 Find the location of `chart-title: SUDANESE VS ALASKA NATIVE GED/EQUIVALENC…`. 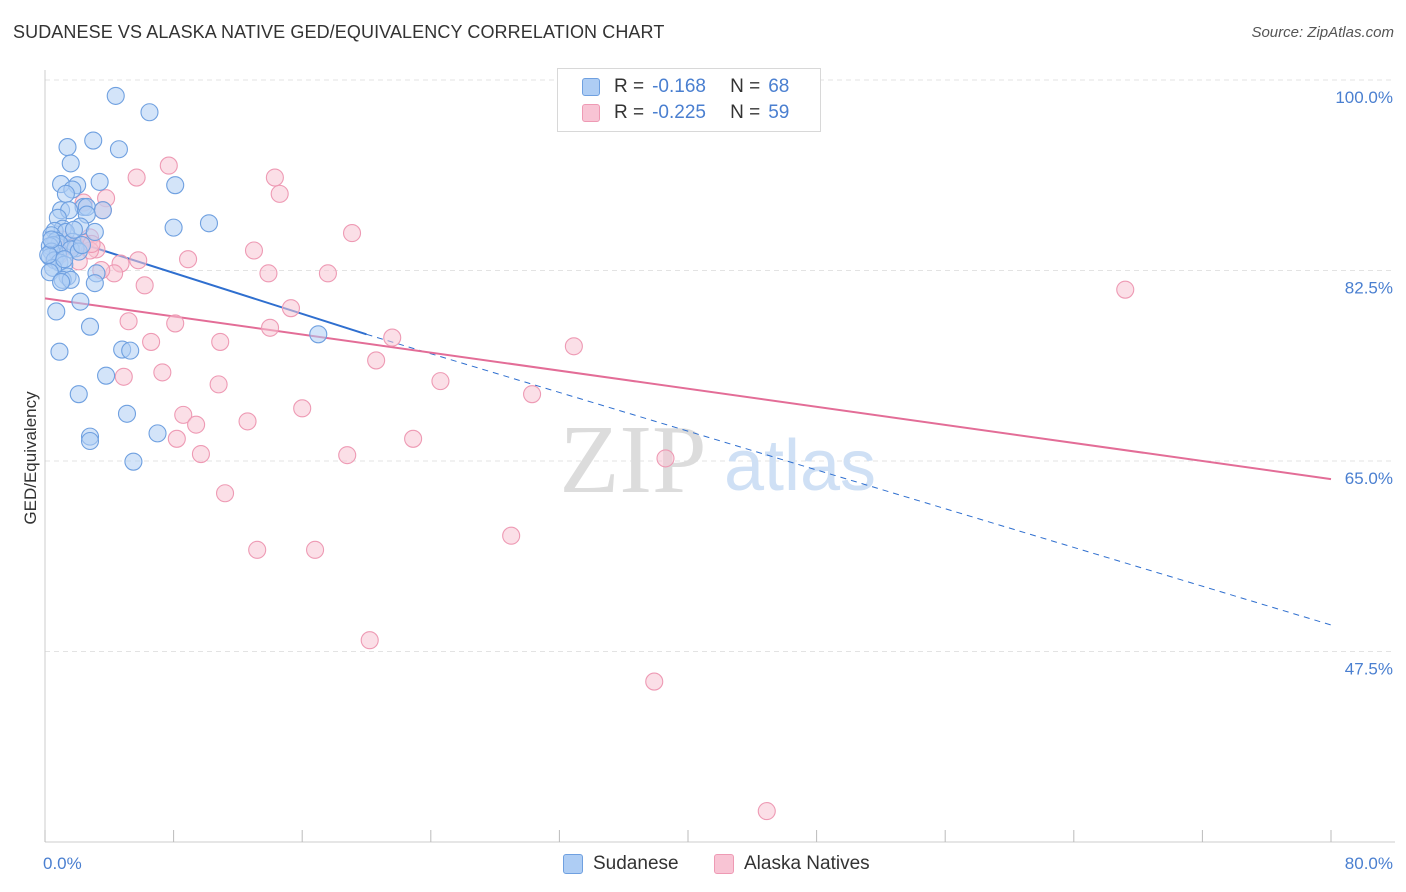

chart-title: SUDANESE VS ALASKA NATIVE GED/EQUIVALENC… is located at coordinates (339, 32).